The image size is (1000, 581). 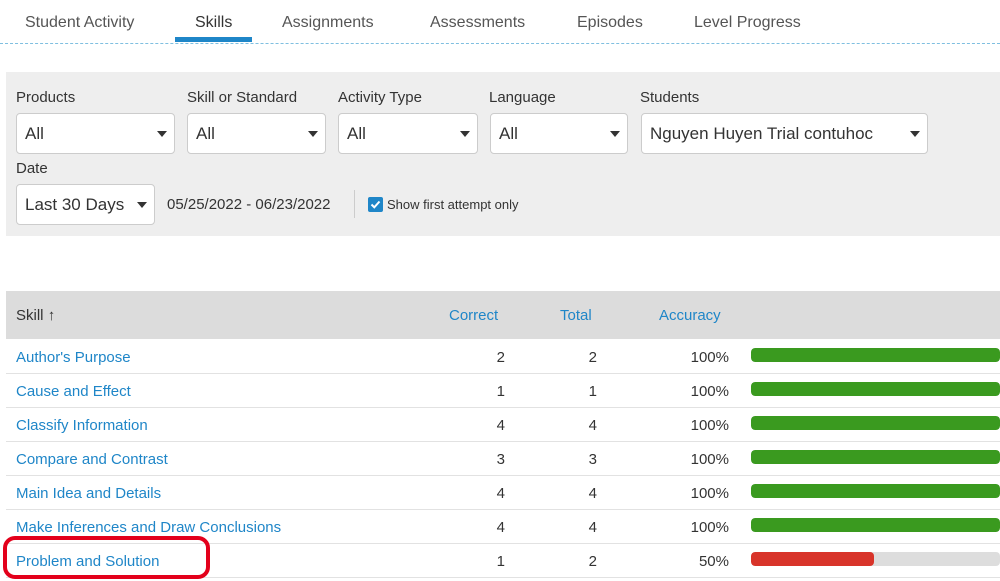 I want to click on skill-standard-select: All, so click(x=256, y=133).